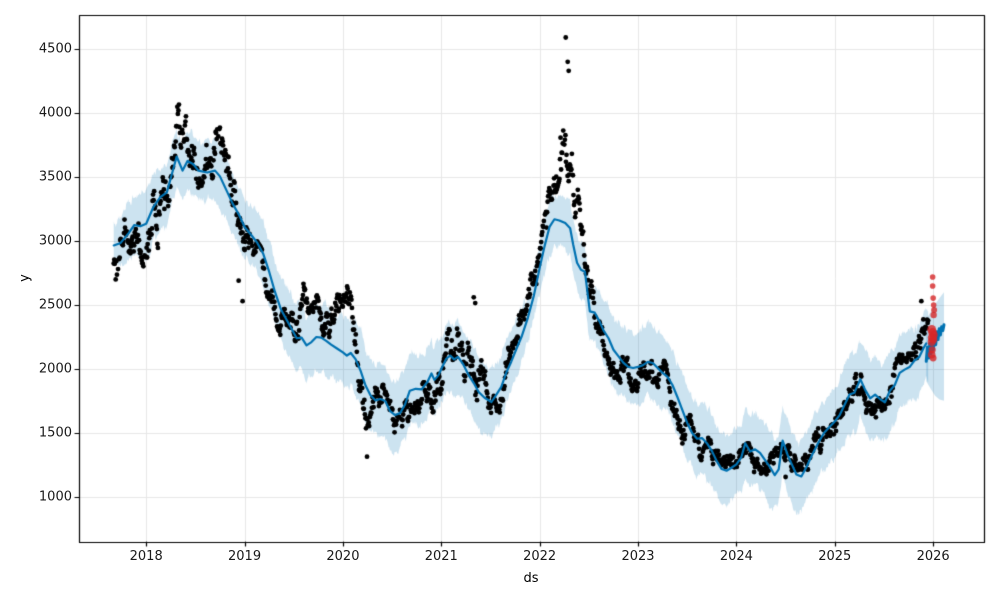 The height and width of the screenshot is (600, 1000). Describe the element at coordinates (55, 241) in the screenshot. I see `y-tick-label-3000: 3000` at that location.